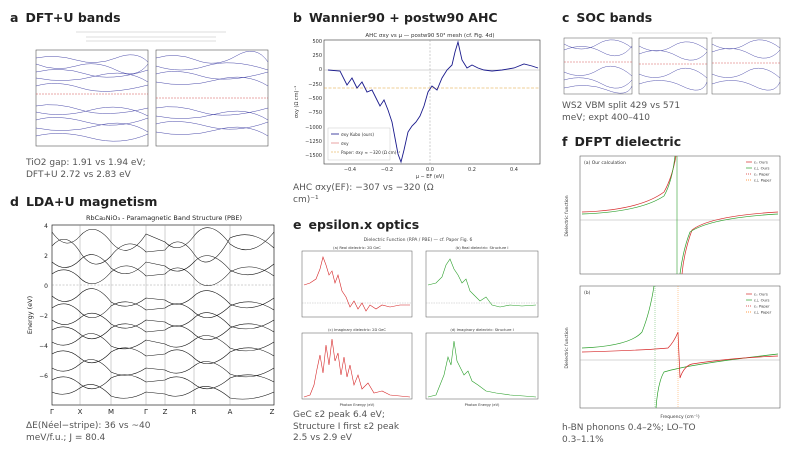 This screenshot has height=461, width=792. What do you see at coordinates (313, 128) in the screenshot?
I see `svg-text: −1000` at bounding box center [313, 128].